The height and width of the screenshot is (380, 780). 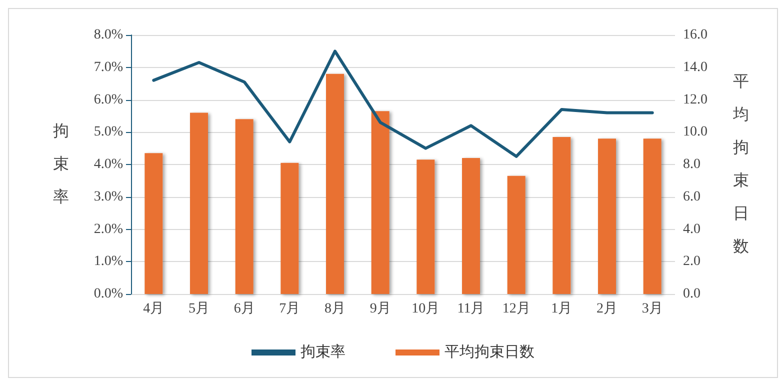 I want to click on x-tick-label: 12月, so click(x=516, y=309).